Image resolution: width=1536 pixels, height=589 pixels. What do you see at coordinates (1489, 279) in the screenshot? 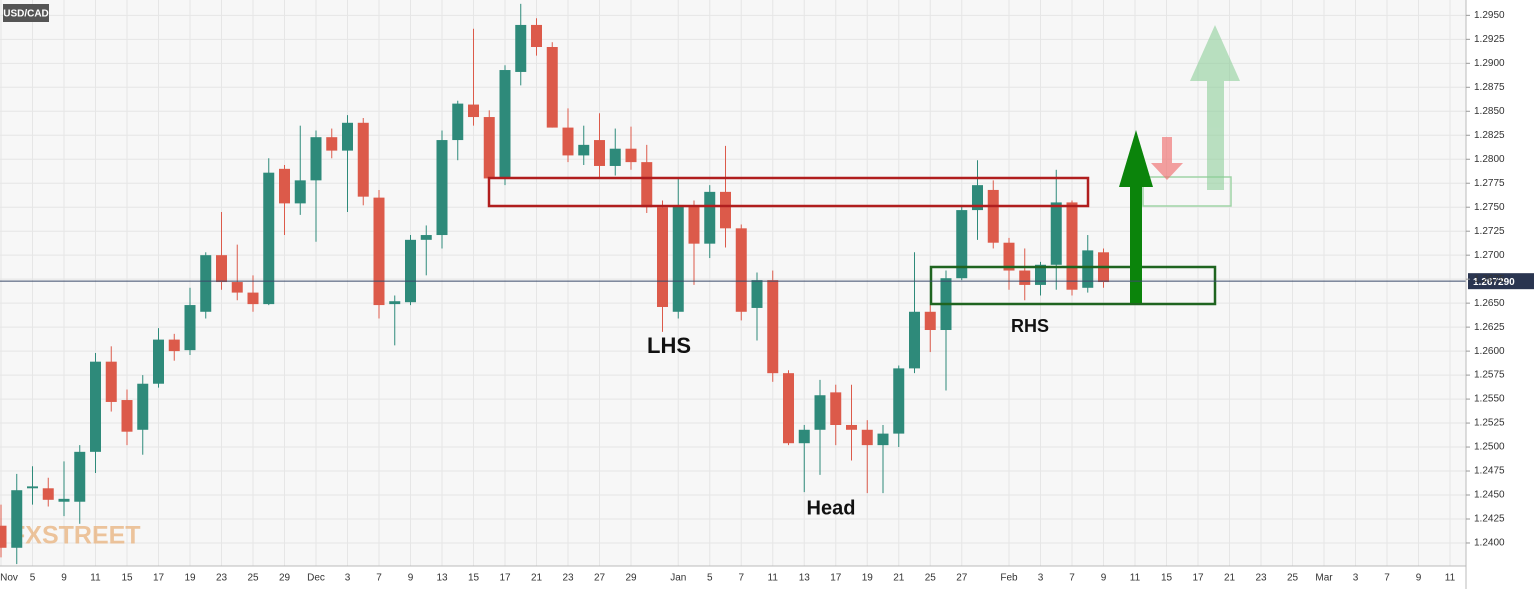
I see `y-tick-label: 1.2675` at bounding box center [1489, 279].